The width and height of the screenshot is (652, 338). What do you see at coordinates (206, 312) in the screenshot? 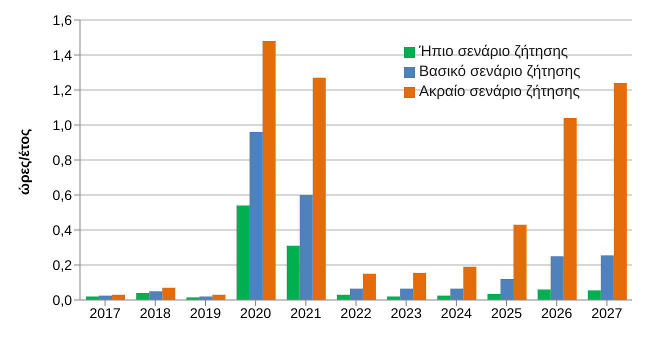
I see `x-tick-label: 2019` at bounding box center [206, 312].